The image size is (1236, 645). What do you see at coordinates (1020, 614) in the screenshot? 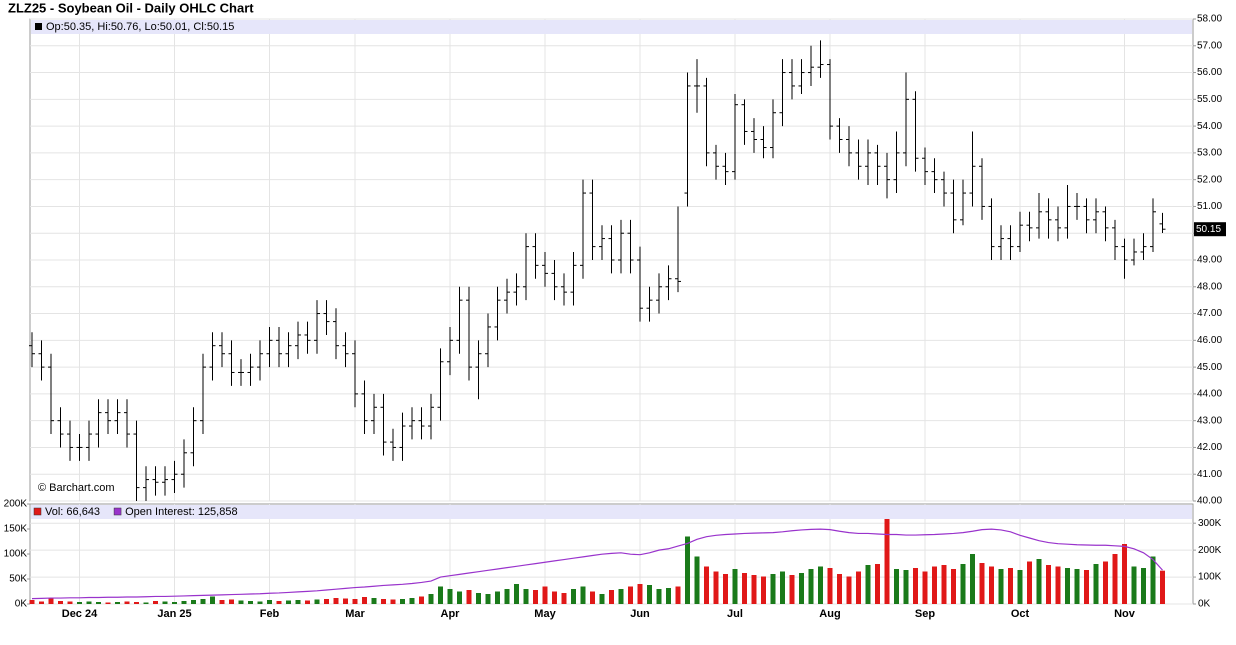
I see `x-tick-label: Oct` at bounding box center [1020, 614].